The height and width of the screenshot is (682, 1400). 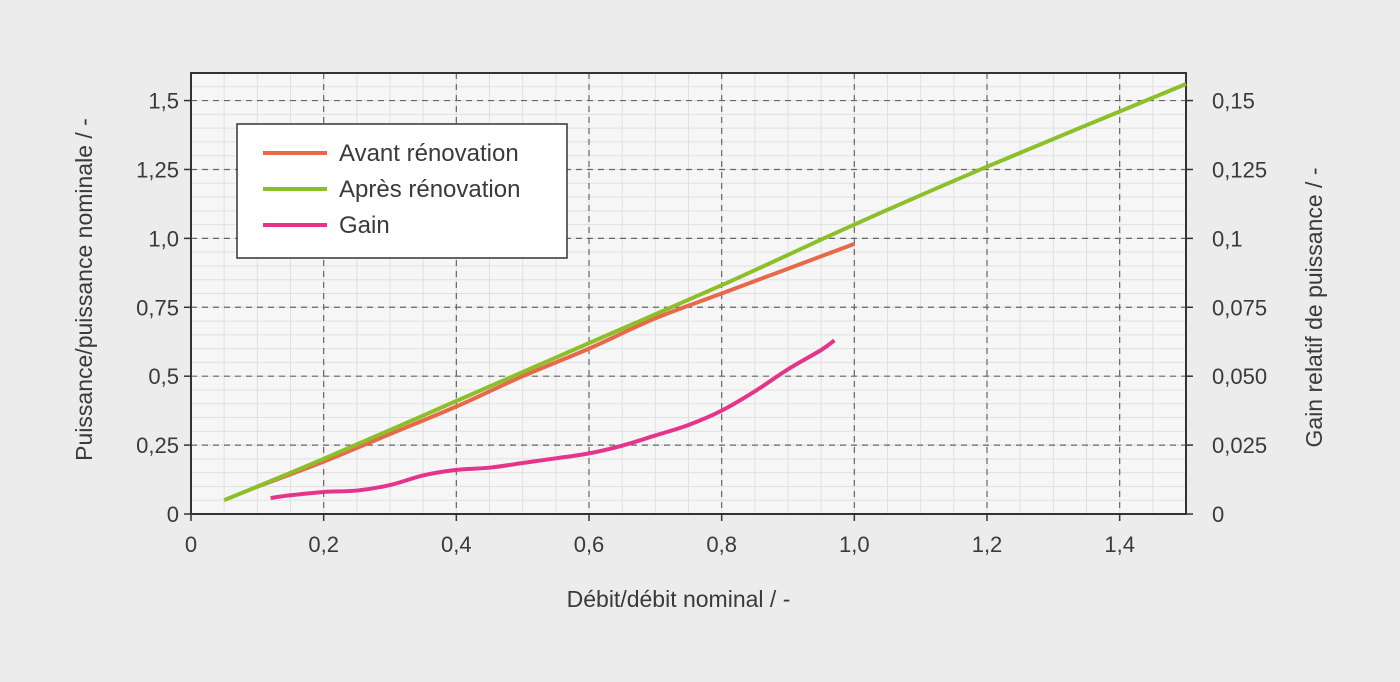 I want to click on legend-label-apres-renovation: Après rénovation, so click(x=429, y=189).